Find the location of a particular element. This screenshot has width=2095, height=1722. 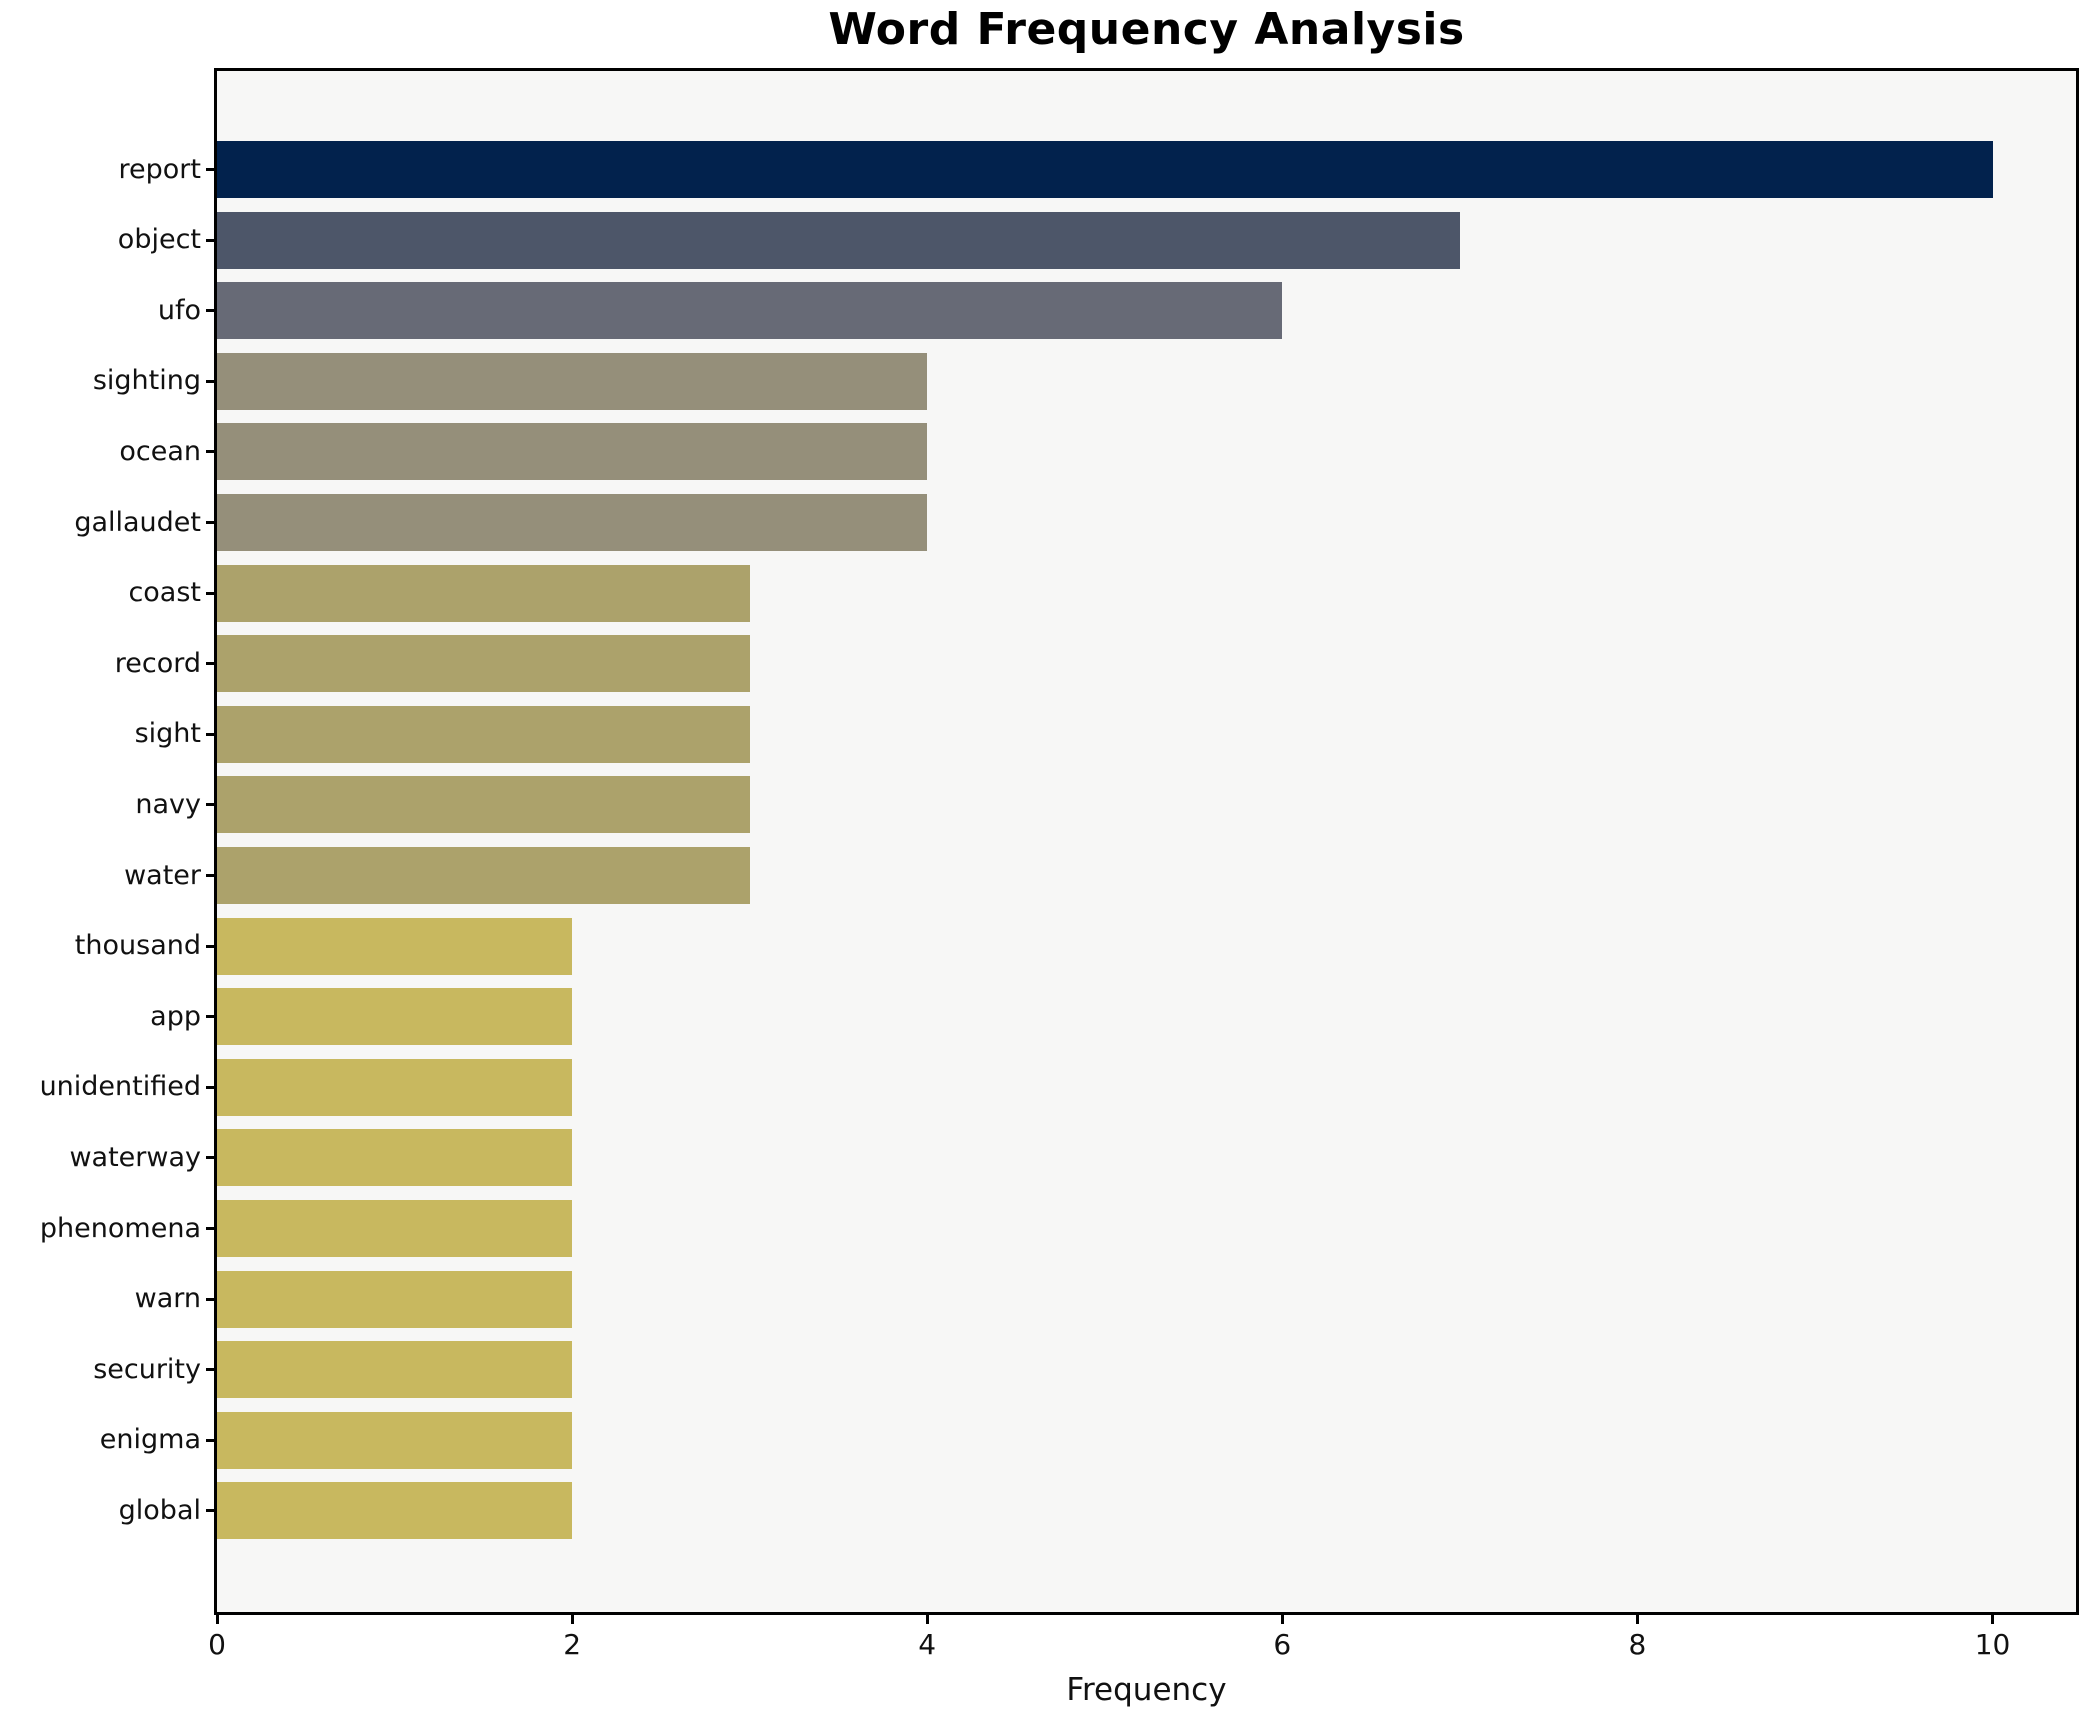

y-tick-label-record: record is located at coordinates (157, 663).